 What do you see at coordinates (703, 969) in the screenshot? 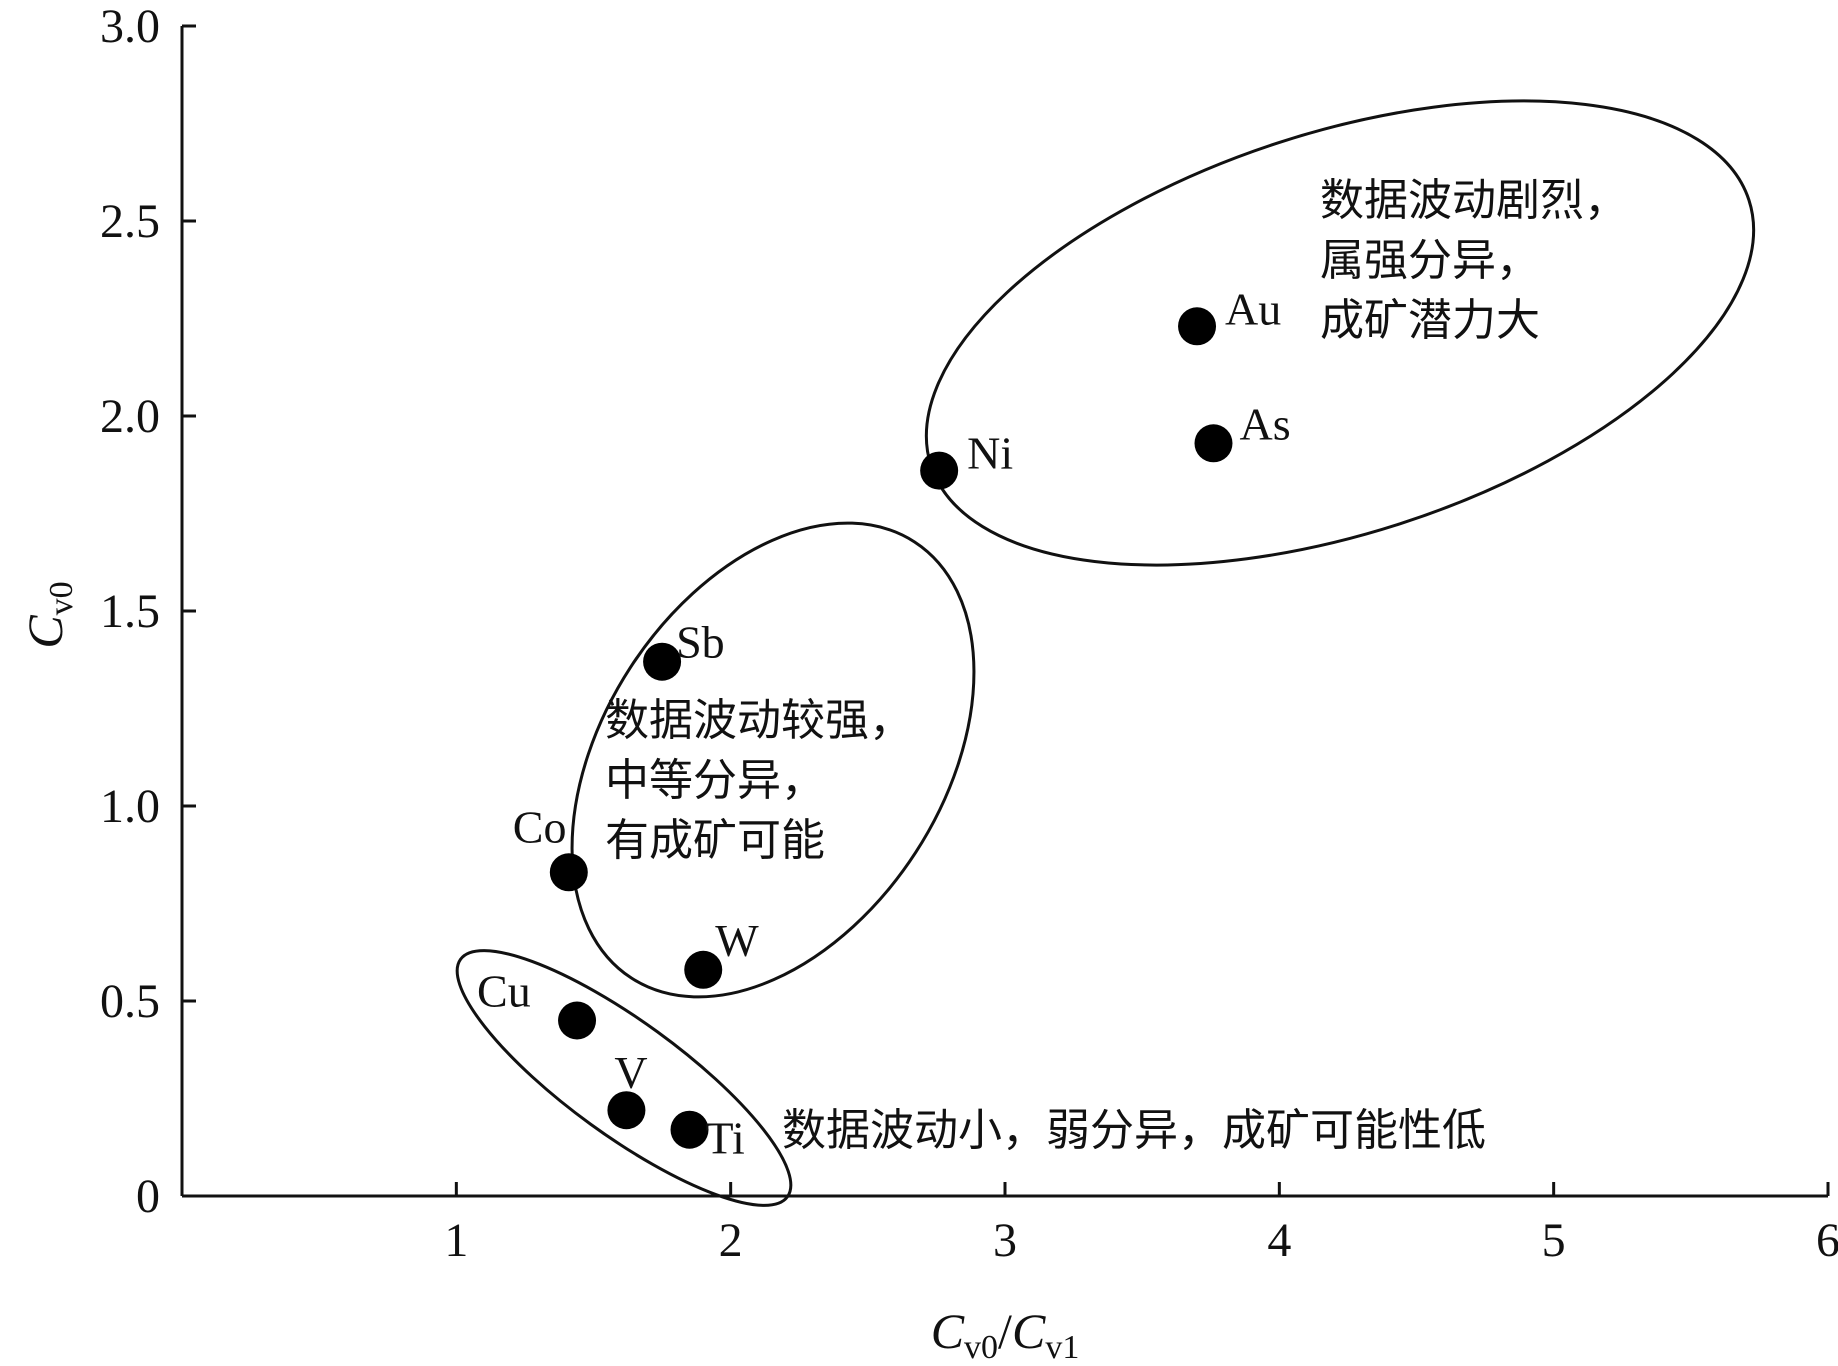
I see `data-point-w` at bounding box center [703, 969].